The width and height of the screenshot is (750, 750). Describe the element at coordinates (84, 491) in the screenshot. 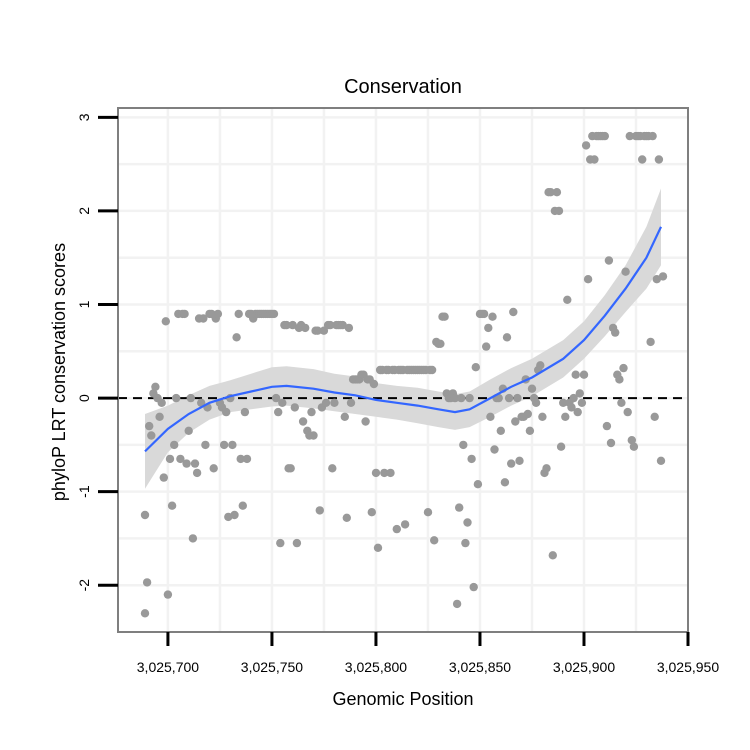

I see `y-tick-label: -1` at that location.